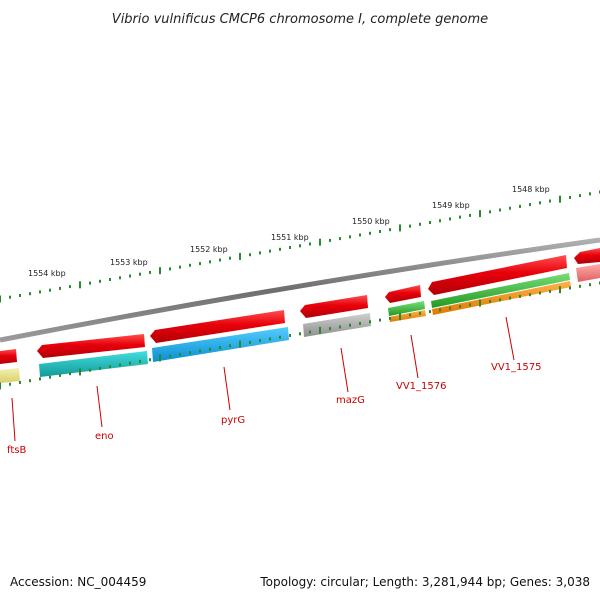 This screenshot has width=600, height=600. What do you see at coordinates (91, 346) in the screenshot?
I see `gene-eno-red` at bounding box center [91, 346].